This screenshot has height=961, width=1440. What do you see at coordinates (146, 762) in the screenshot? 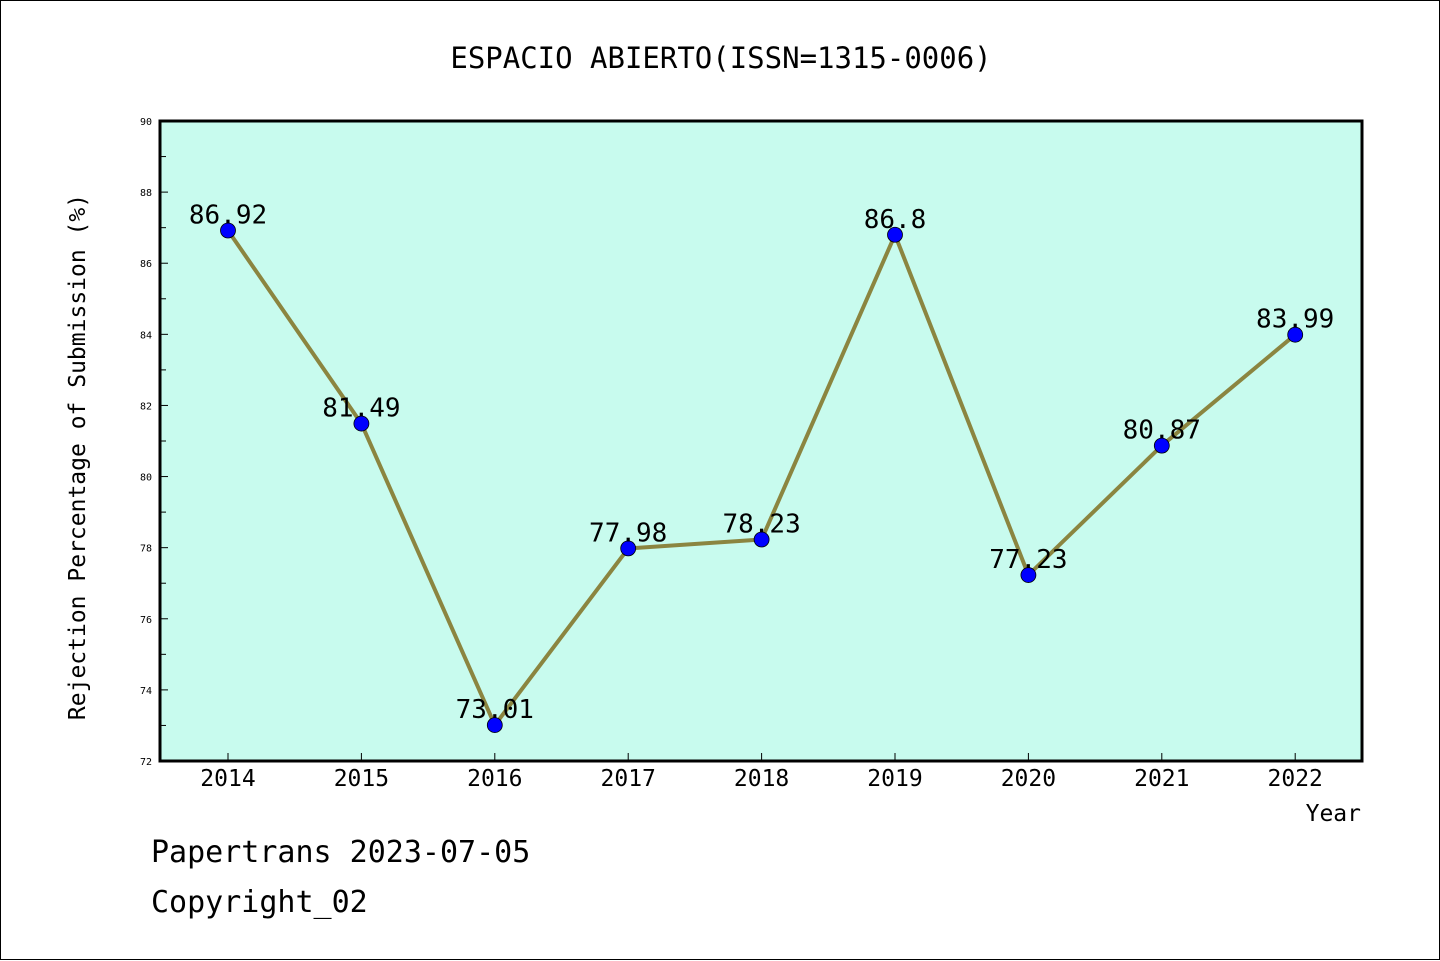
I see `y-tick-label: 72` at bounding box center [146, 762].